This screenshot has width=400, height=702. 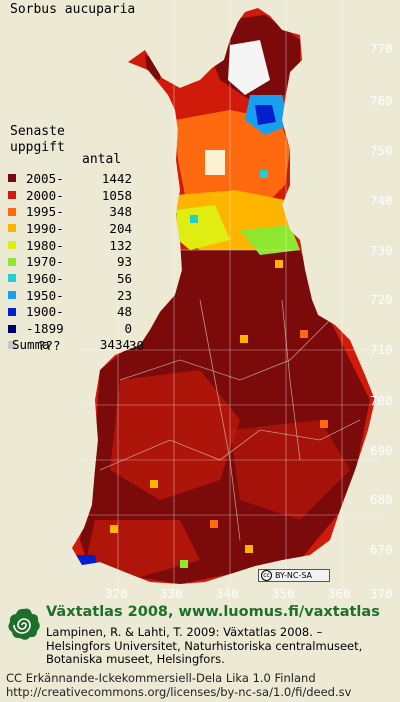 What do you see at coordinates (116, 195) in the screenshot?
I see `legend-count: 1058` at bounding box center [116, 195].